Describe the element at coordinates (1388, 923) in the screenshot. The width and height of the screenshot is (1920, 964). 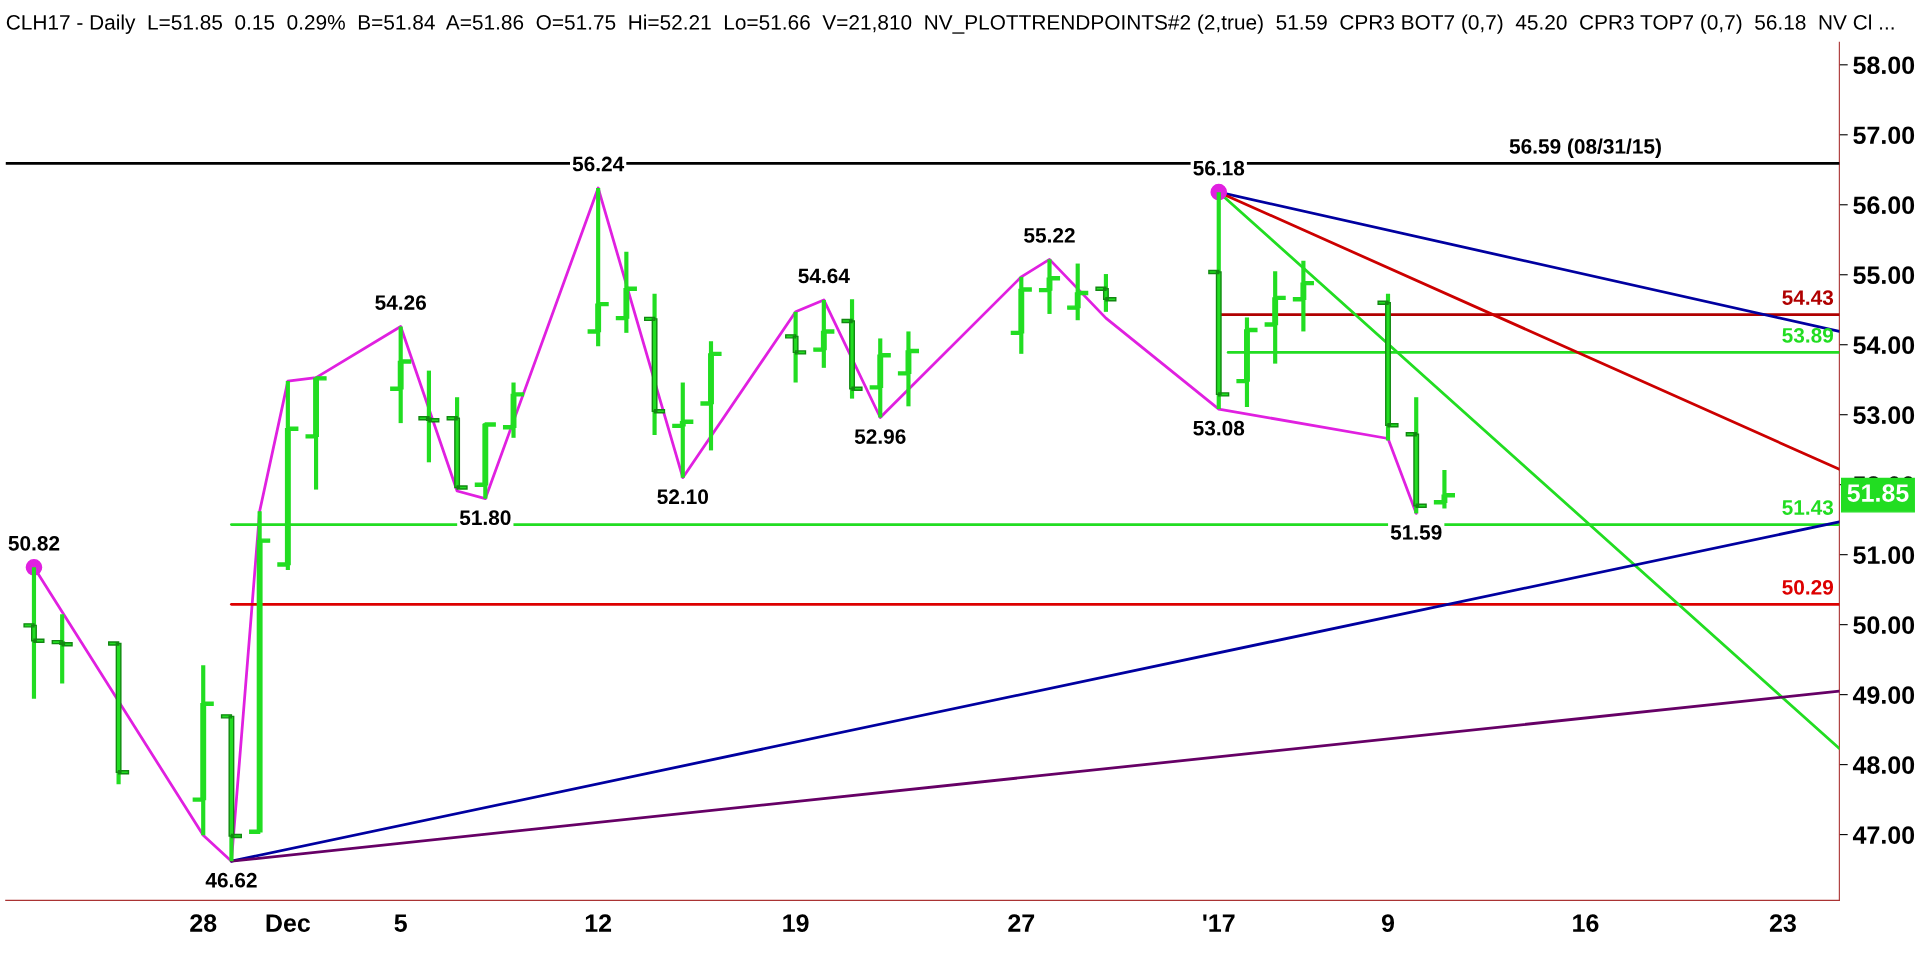
I see `x-tick-label: 9` at that location.